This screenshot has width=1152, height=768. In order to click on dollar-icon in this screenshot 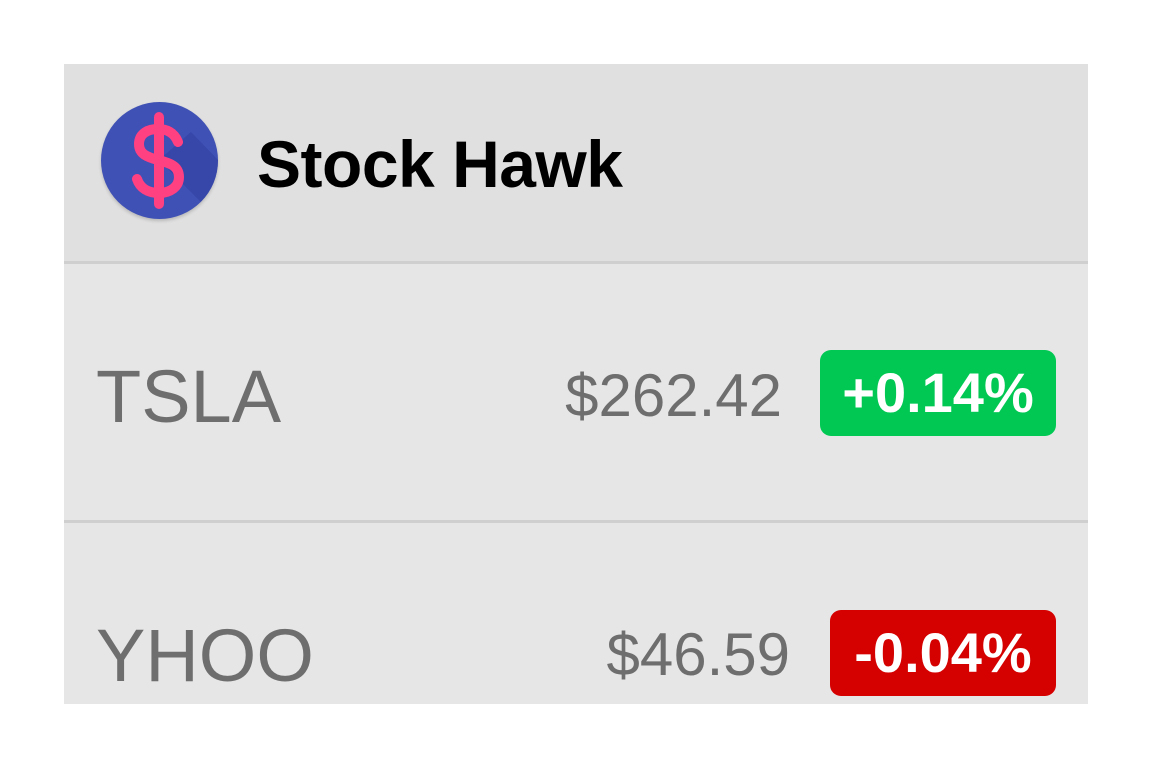, I will do `click(159, 160)`.